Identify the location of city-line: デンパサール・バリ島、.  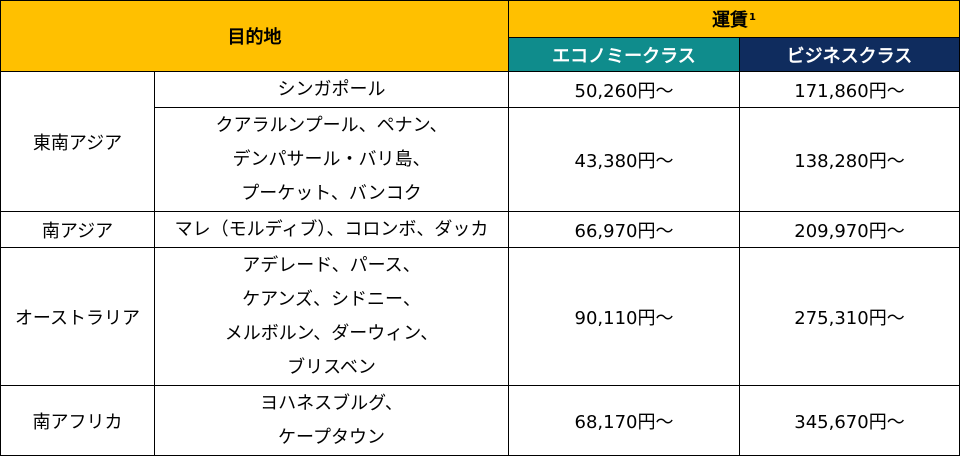
(331, 159).